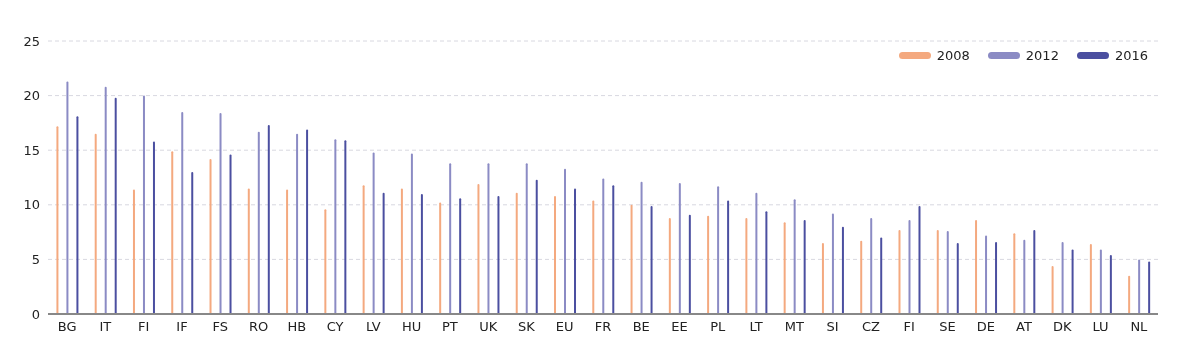  What do you see at coordinates (105, 327) in the screenshot?
I see `x-tick-label: IT` at bounding box center [105, 327].